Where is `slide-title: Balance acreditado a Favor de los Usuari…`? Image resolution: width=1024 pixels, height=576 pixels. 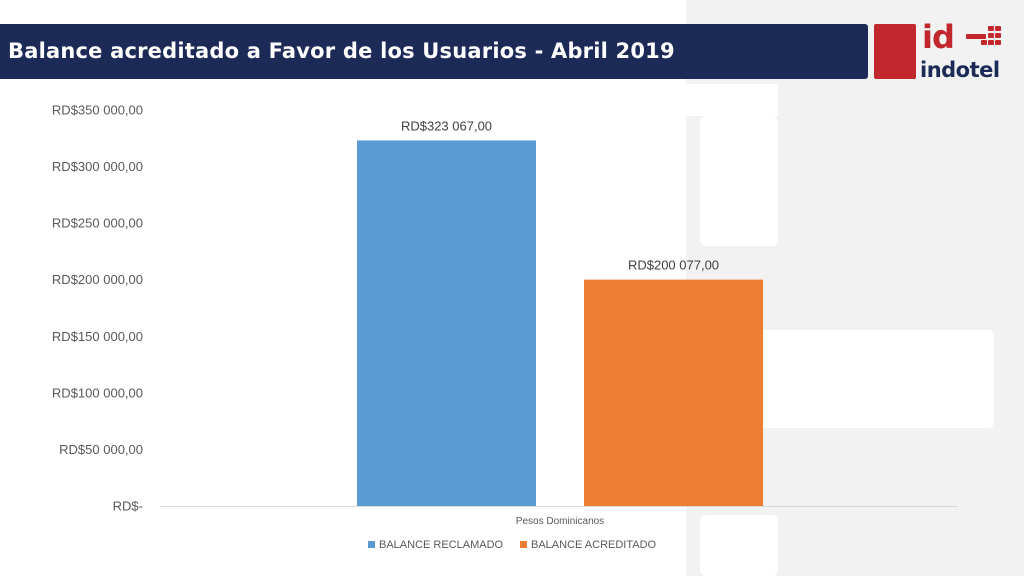 slide-title: Balance acreditado a Favor de los Usuari… is located at coordinates (341, 51).